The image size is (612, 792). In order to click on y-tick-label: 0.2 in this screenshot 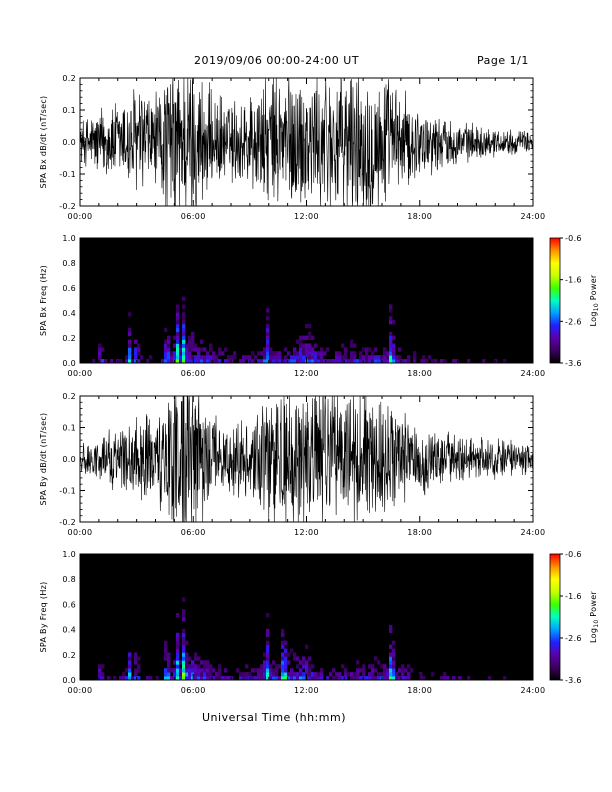, I will do `click(69, 396)`.